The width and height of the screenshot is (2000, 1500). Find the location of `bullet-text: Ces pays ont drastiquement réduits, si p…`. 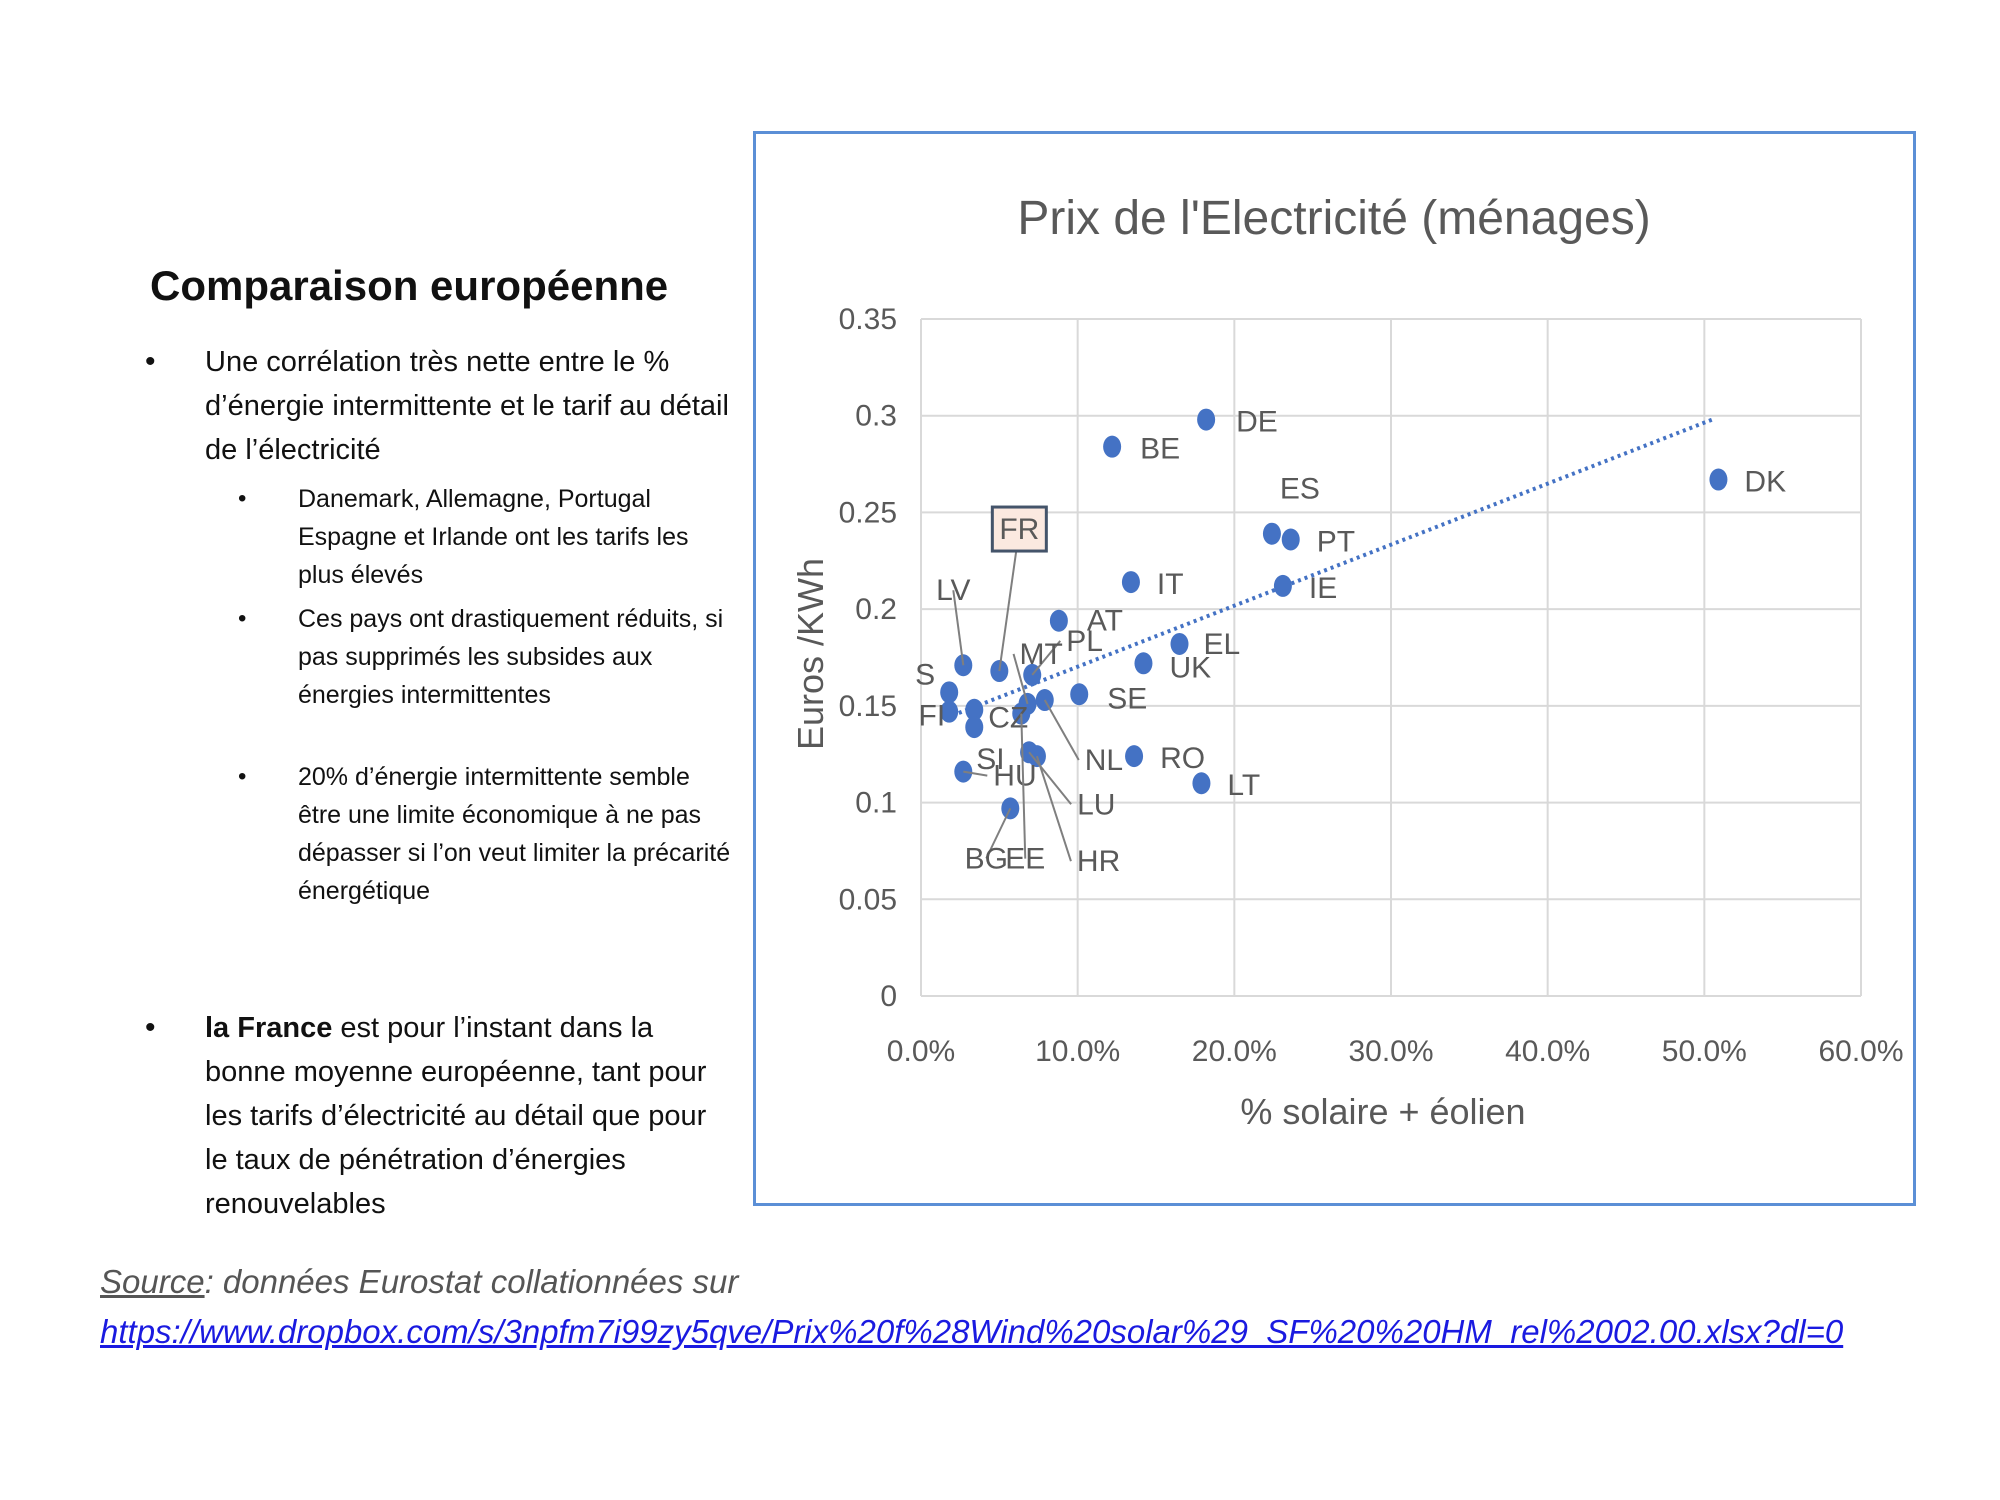

bullet-text: Ces pays ont drastiquement réduits, si p… is located at coordinates (511, 657).